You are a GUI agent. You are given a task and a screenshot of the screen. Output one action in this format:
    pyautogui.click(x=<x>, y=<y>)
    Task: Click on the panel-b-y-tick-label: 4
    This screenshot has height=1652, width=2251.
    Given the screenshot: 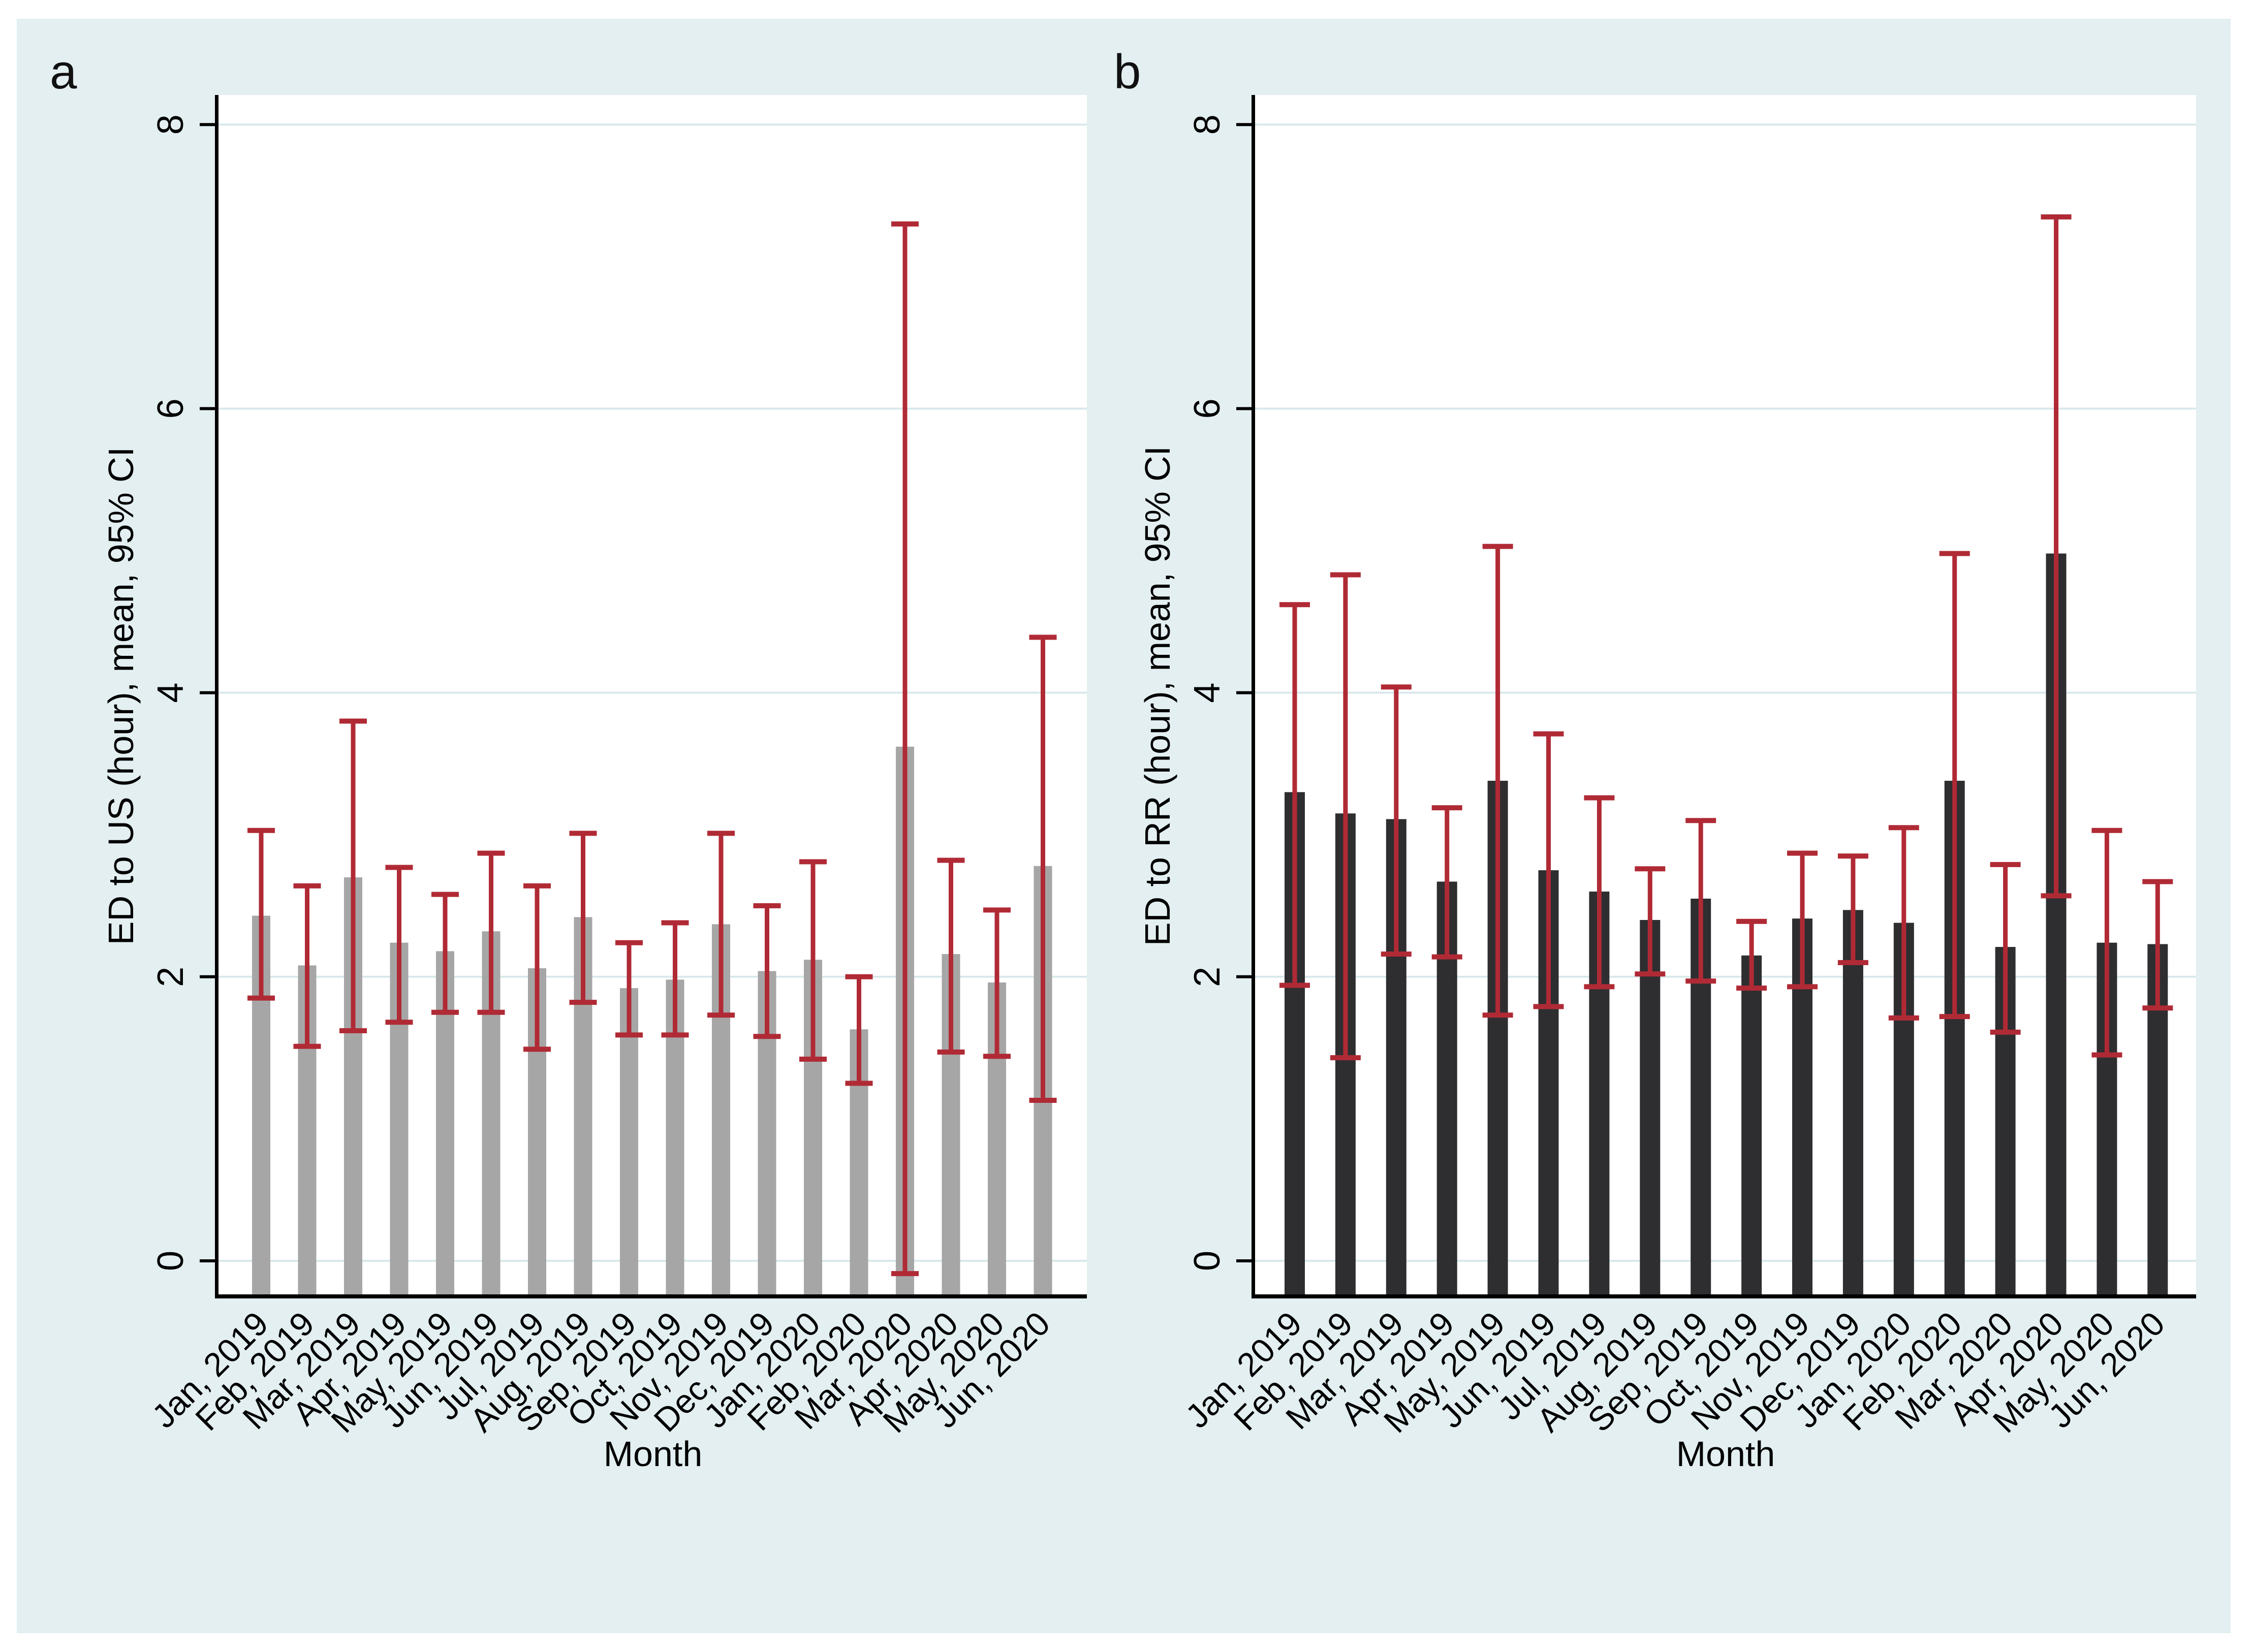 What is the action you would take?
    pyautogui.click(x=1208, y=693)
    